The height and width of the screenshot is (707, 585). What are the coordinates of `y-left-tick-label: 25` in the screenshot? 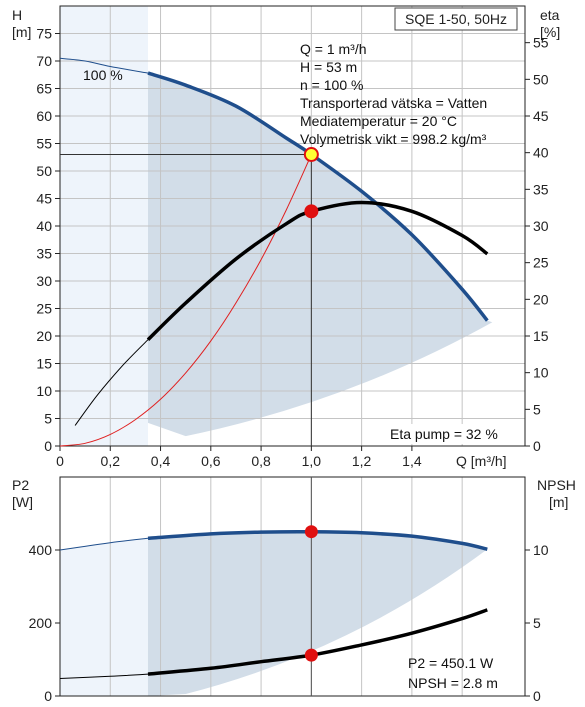 It's located at (44, 309).